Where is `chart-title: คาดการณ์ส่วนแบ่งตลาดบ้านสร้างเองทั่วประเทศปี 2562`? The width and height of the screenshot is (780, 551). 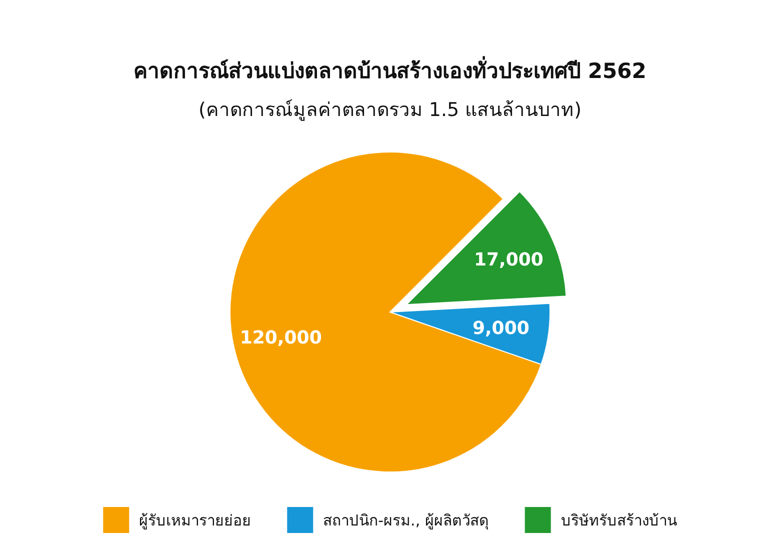 chart-title: คาดการณ์ส่วนแบ่งตลาดบ้านสร้างเองทั่วประเทศปี 2562 is located at coordinates (390, 69).